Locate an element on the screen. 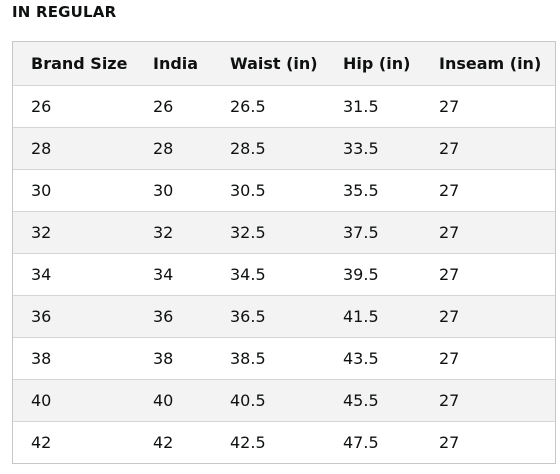  table-row: 30 30 30.5 35.5 27 is located at coordinates (284, 190).